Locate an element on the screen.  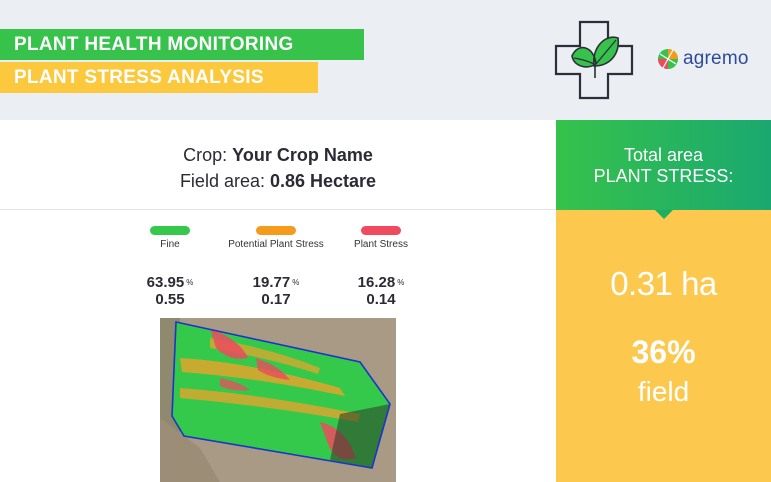
map-terrain-edge is located at coordinates (190, 450).